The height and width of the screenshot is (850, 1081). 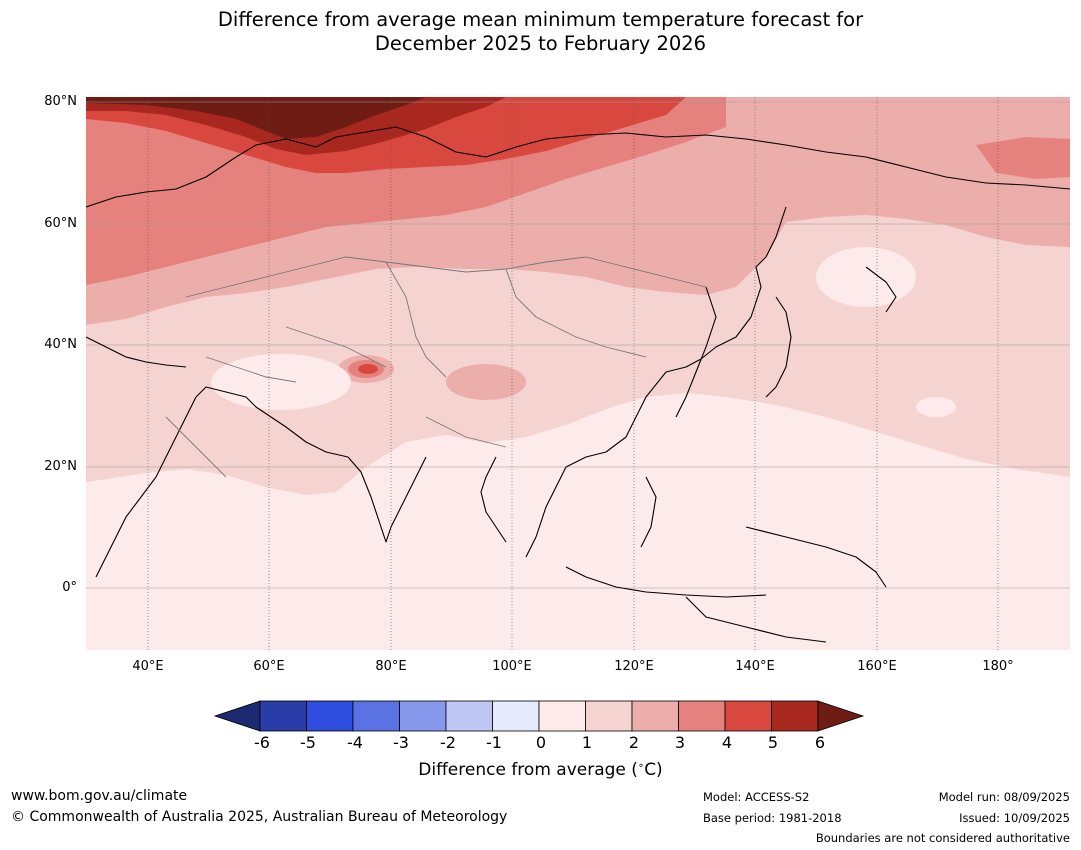 What do you see at coordinates (634, 666) in the screenshot?
I see `lon-label-120e: 120°E` at bounding box center [634, 666].